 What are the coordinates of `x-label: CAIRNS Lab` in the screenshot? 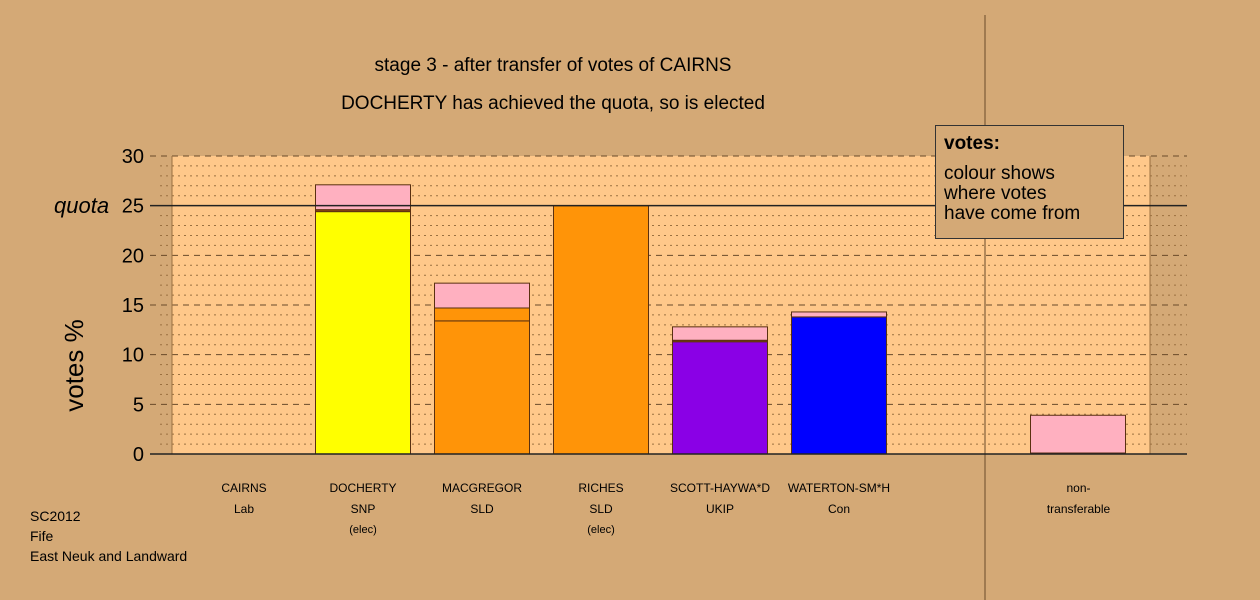 It's located at (244, 499).